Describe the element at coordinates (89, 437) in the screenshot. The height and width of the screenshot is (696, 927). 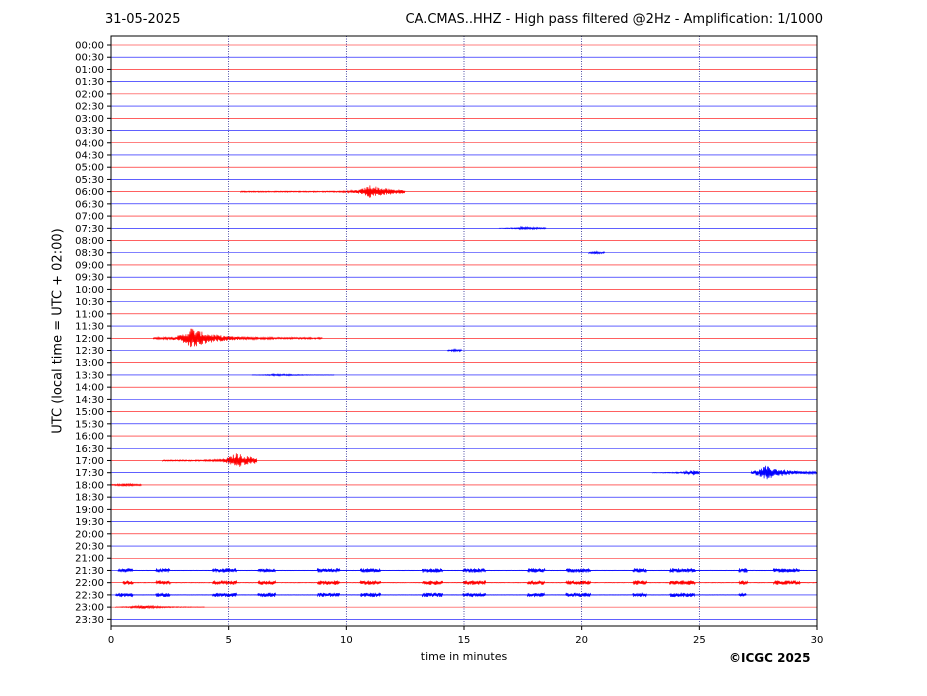
I see `y-tick-label: 16:00` at that location.